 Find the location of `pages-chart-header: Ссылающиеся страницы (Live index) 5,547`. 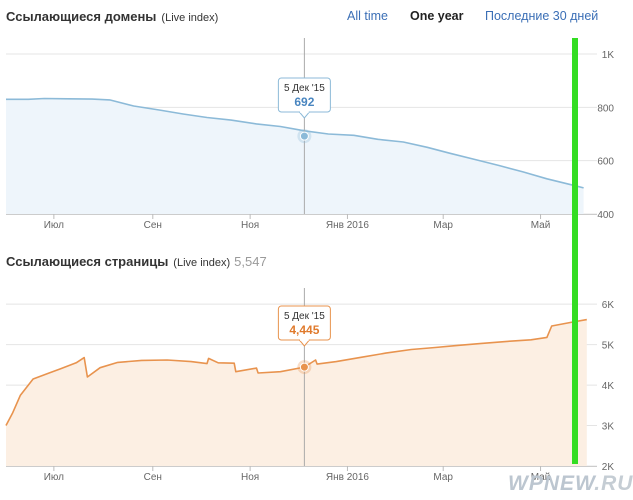

pages-chart-header: Ссылающиеся страницы (Live index) 5,547 is located at coordinates (136, 261).